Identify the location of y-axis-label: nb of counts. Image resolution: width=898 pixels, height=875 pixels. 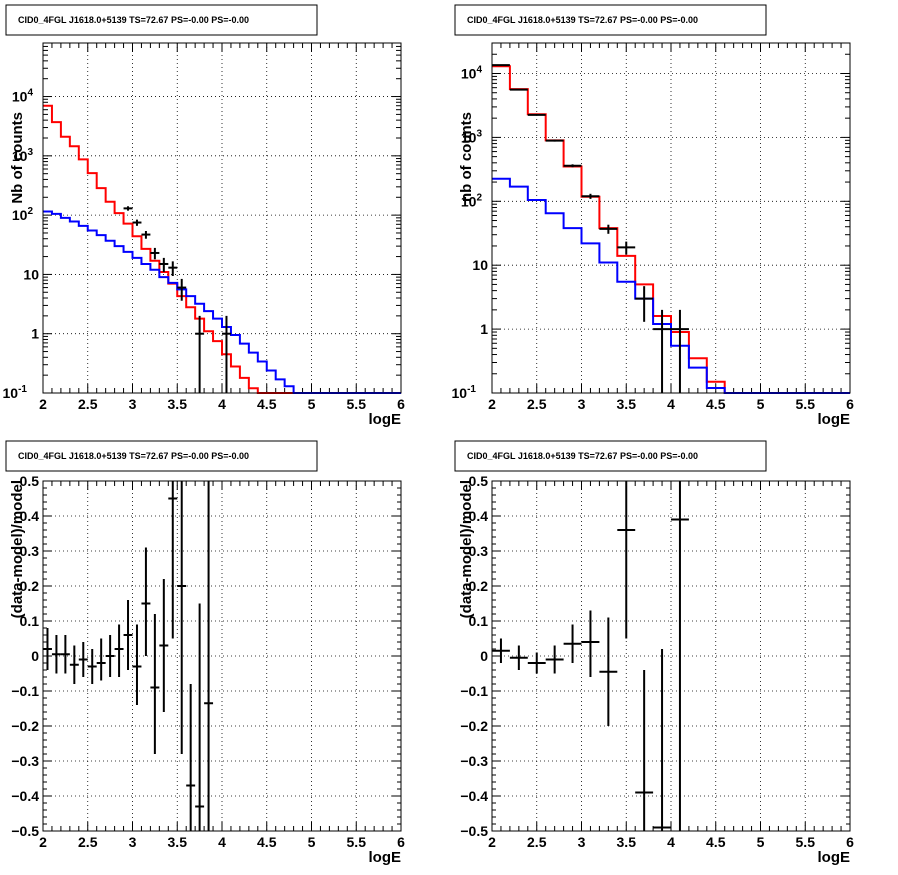
(466, 157).